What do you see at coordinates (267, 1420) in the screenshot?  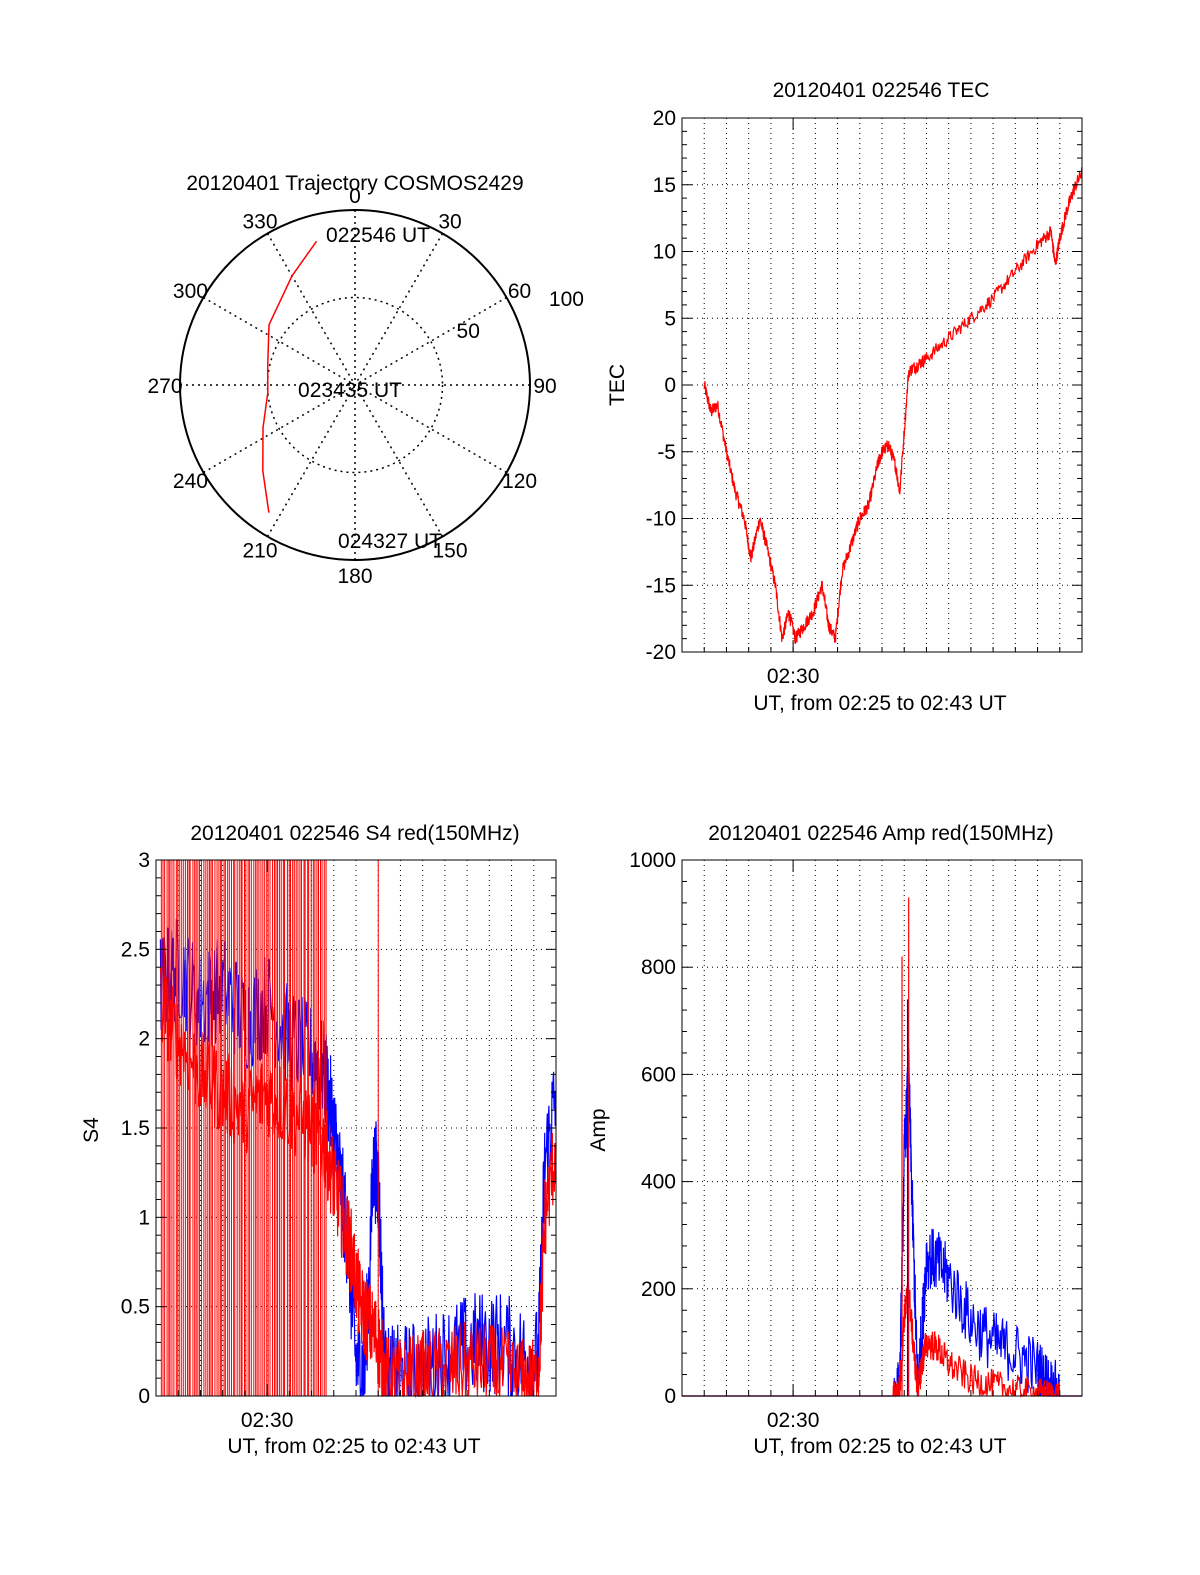 I see `s4-xtick-label: 02:30` at bounding box center [267, 1420].